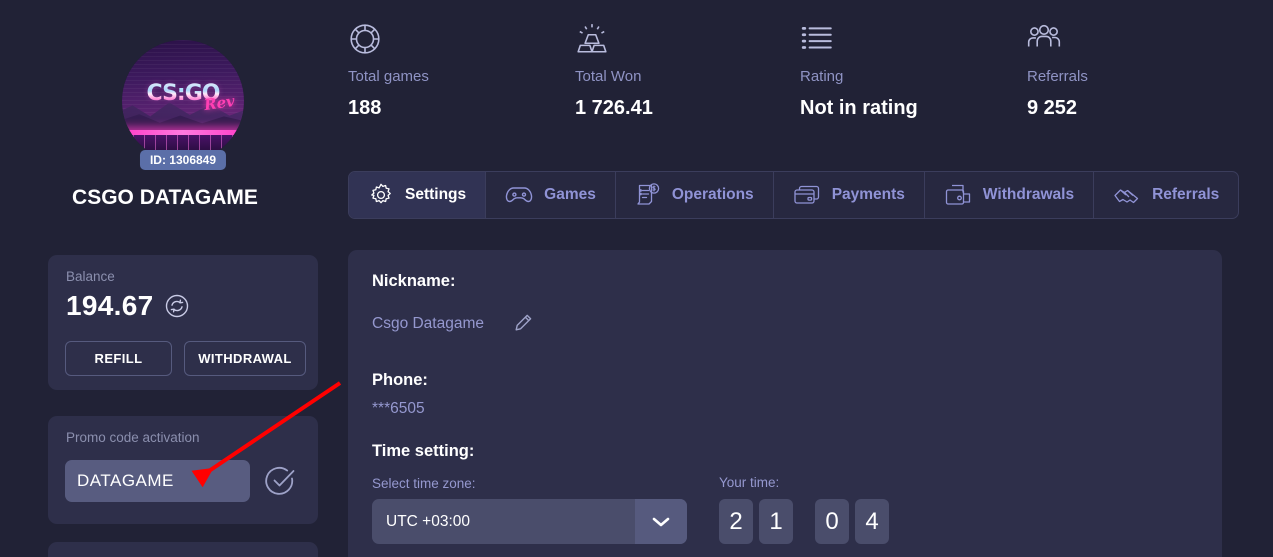 This screenshot has width=1273, height=557. I want to click on stat-value: 1 726.41, so click(614, 108).